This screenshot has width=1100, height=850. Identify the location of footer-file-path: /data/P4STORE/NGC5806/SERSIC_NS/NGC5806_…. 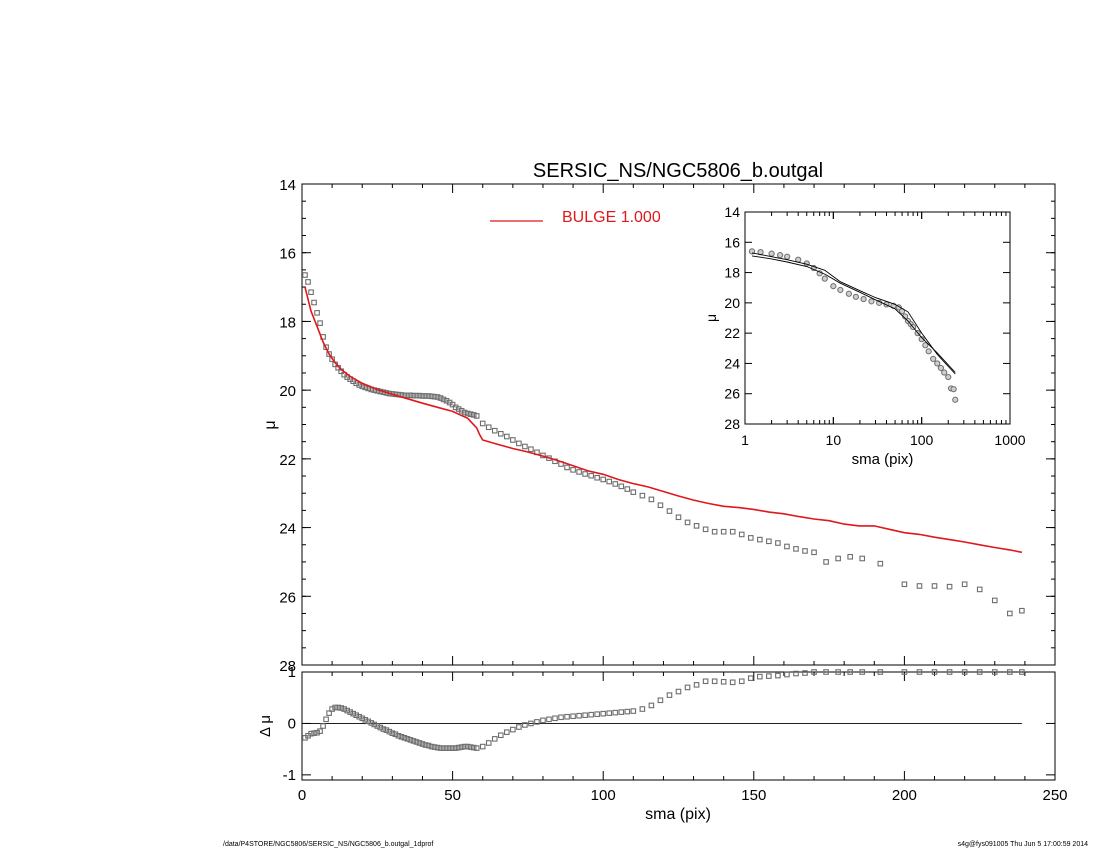
(328, 844).